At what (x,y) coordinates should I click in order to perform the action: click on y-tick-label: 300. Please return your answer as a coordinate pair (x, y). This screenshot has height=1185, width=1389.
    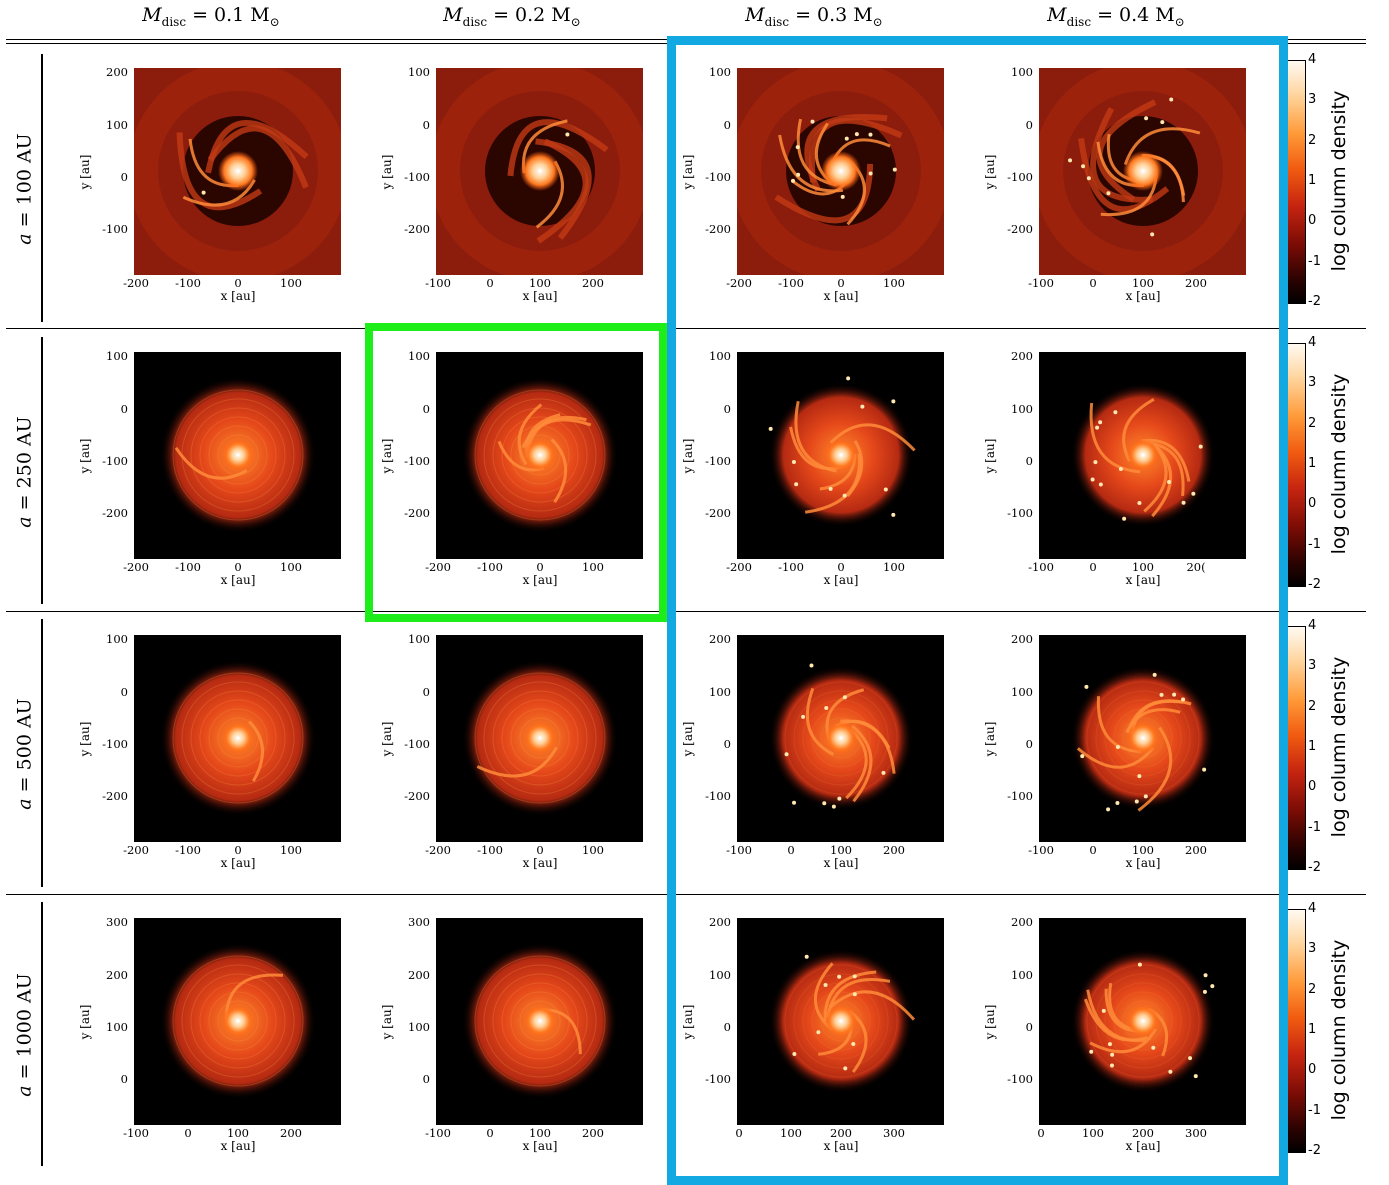
    Looking at the image, I should click on (419, 922).